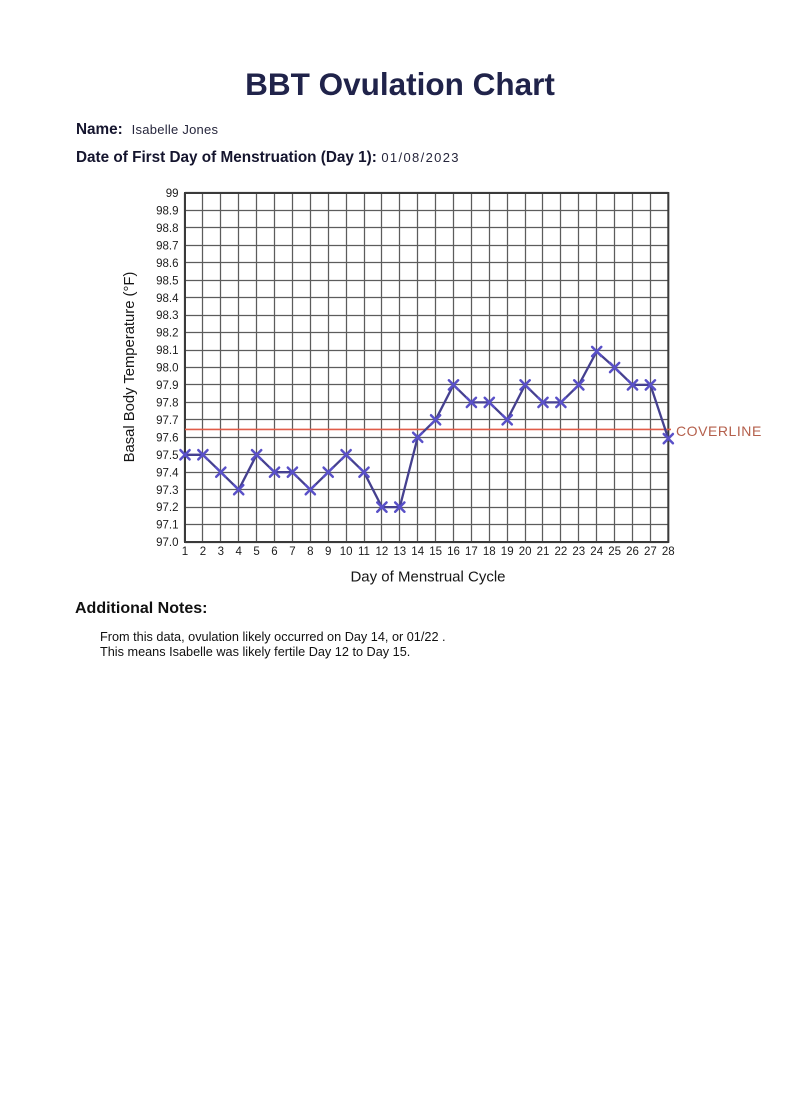  I want to click on svg-text: 22, so click(561, 552).